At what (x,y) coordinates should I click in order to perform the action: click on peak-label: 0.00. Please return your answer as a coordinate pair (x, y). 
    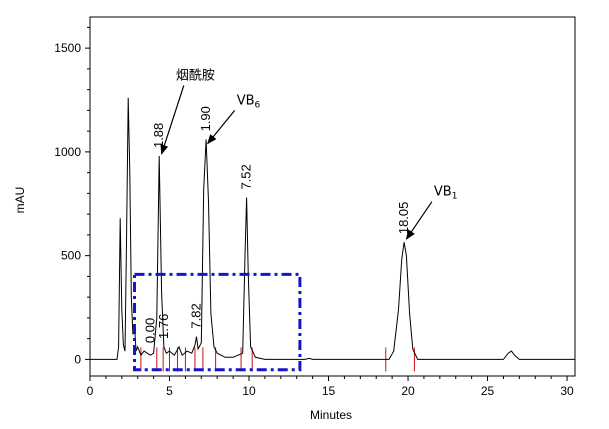
    Looking at the image, I should click on (149, 330).